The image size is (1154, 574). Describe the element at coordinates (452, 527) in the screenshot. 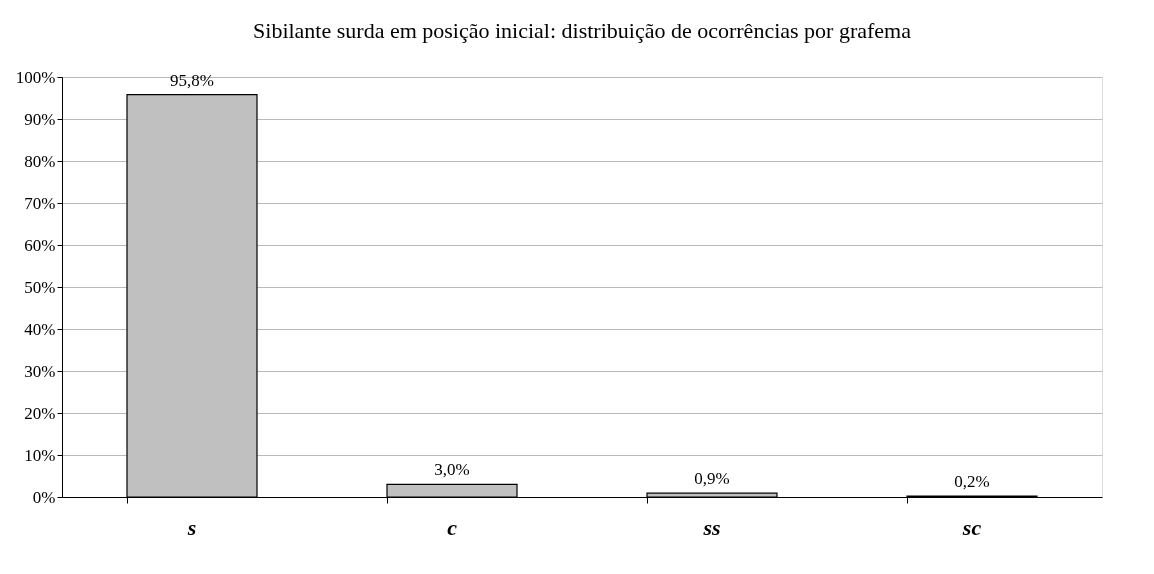

I see `x-tick-label: c` at that location.